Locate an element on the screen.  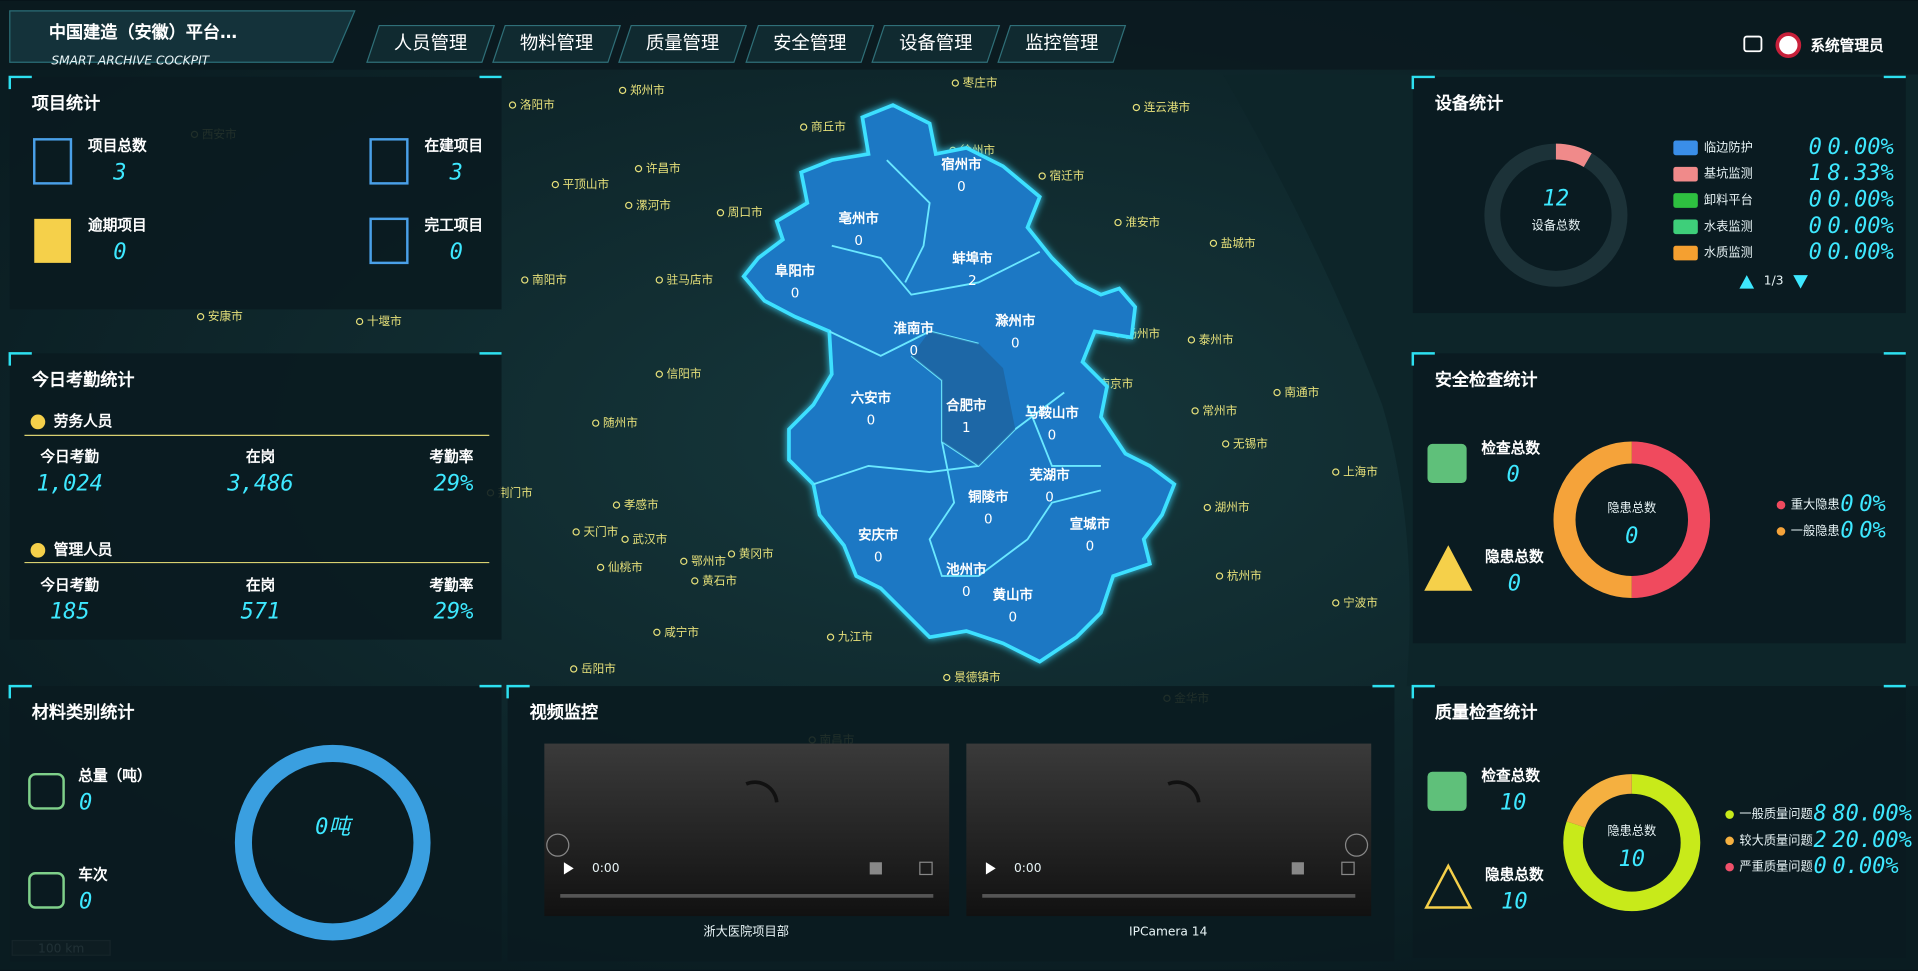
menu-item: 质量管理 is located at coordinates (682, 43).